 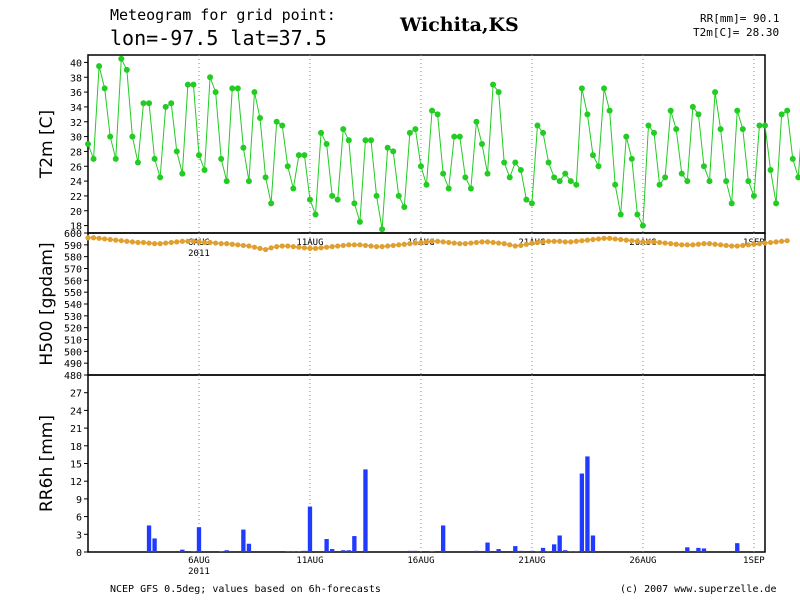 What do you see at coordinates (223, 15) in the screenshot?
I see `title-line-1: Meteogram for grid point:` at bounding box center [223, 15].